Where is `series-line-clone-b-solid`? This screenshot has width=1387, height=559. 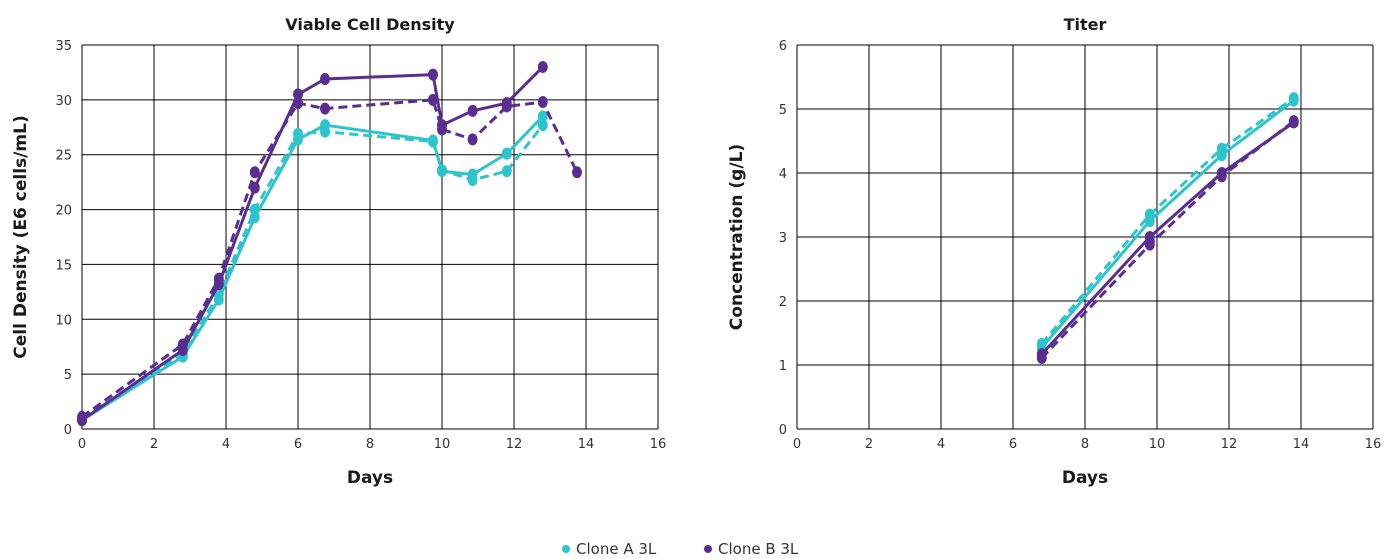 series-line-clone-b-solid is located at coordinates (1167, 238).